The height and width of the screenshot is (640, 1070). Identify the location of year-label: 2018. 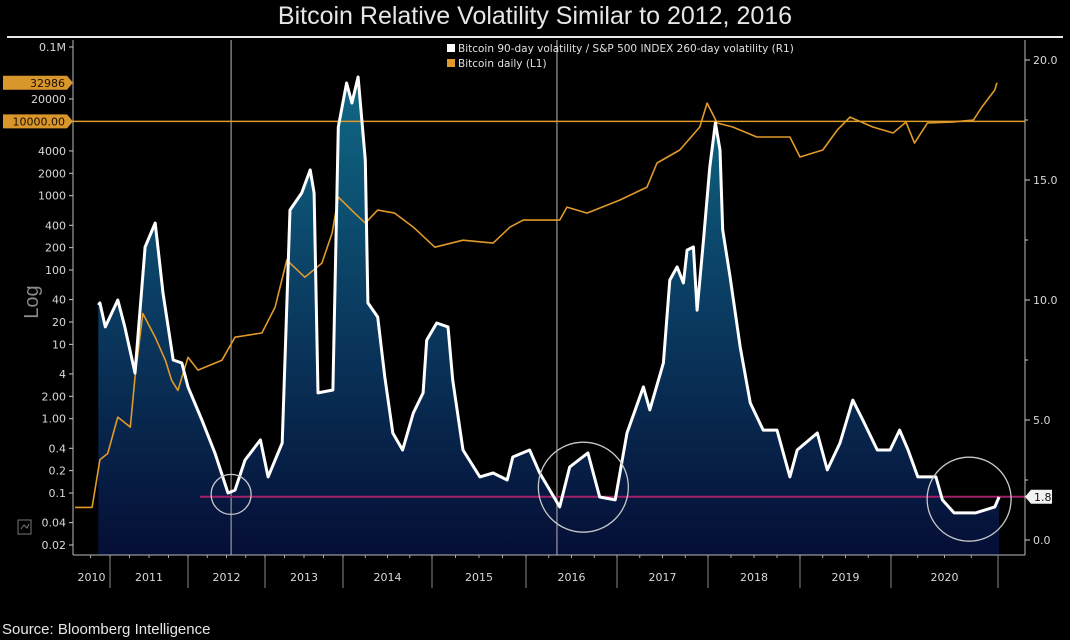
(754, 577).